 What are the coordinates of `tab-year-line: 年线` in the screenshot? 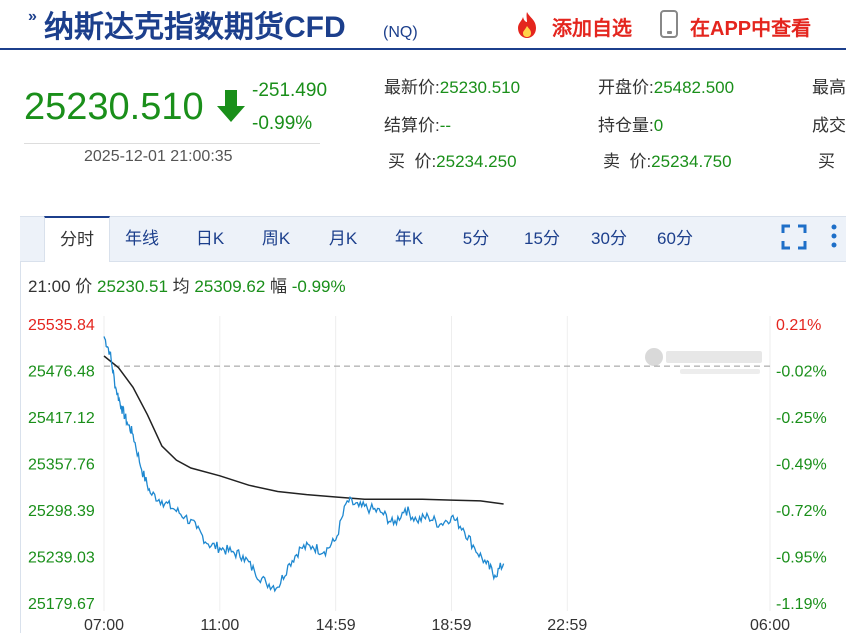 It's located at (142, 238).